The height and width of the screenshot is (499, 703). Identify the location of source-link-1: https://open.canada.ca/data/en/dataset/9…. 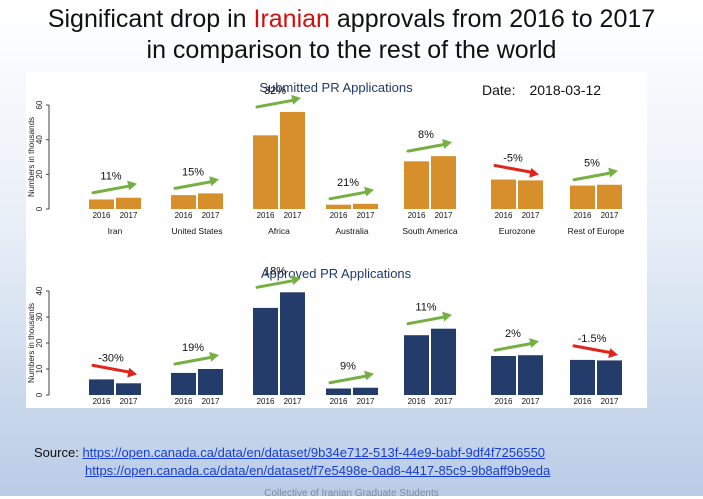
(314, 452).